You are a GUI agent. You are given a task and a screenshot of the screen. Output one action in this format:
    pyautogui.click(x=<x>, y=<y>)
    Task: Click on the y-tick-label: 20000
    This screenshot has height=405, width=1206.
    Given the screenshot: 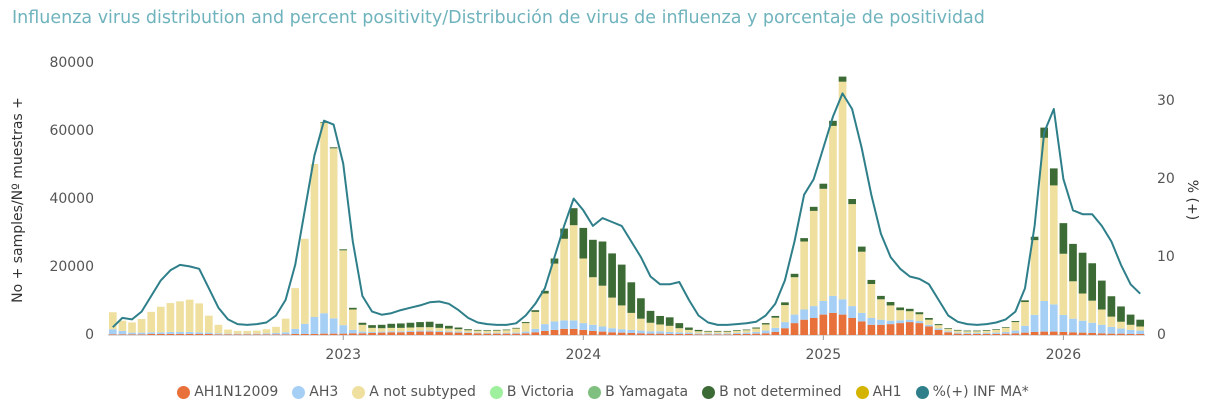 What is the action you would take?
    pyautogui.click(x=71, y=267)
    